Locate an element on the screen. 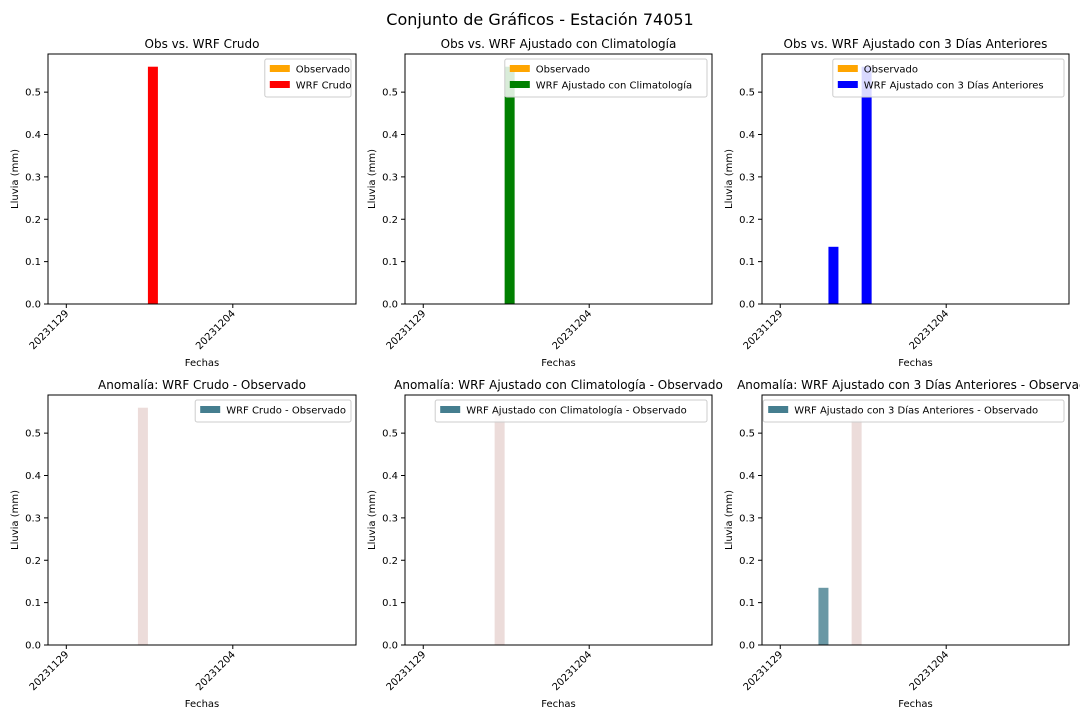 The height and width of the screenshot is (720, 1080). legend-label: WRF Crudo is located at coordinates (324, 86).